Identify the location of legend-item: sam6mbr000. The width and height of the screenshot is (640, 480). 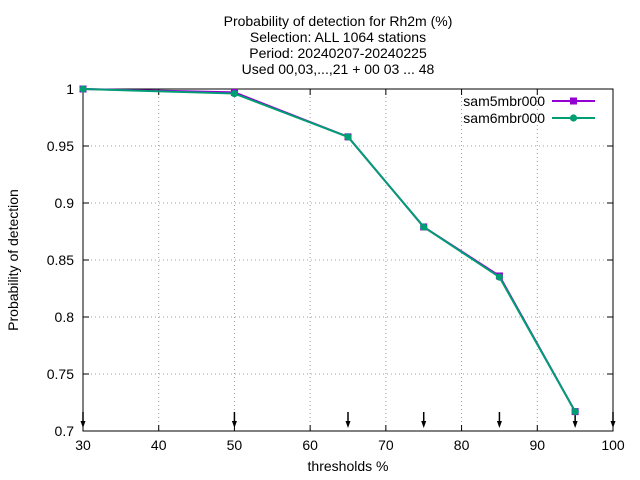
(529, 118).